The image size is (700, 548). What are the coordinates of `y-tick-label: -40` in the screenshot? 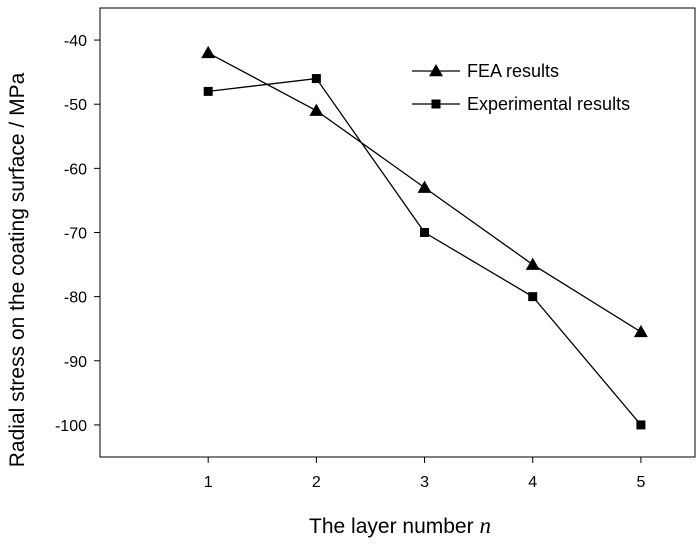 It's located at (75, 41).